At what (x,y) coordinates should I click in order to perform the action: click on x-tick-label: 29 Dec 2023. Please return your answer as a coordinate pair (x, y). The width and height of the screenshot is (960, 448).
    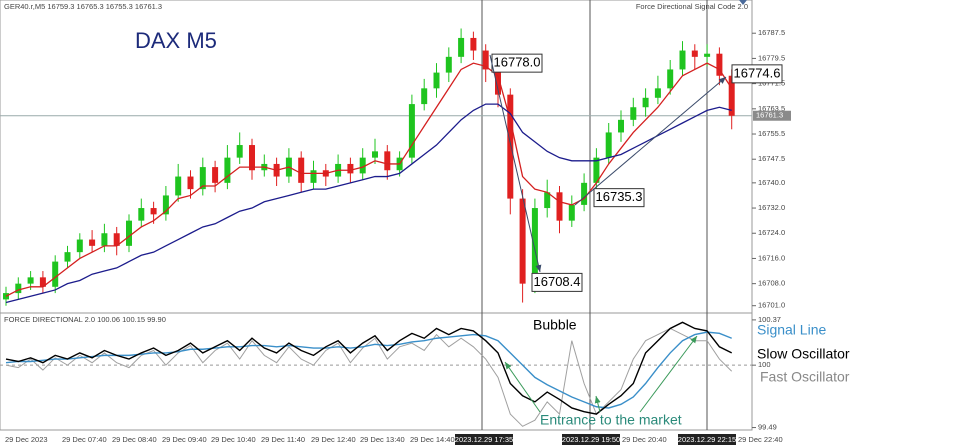
    Looking at the image, I should click on (26, 439).